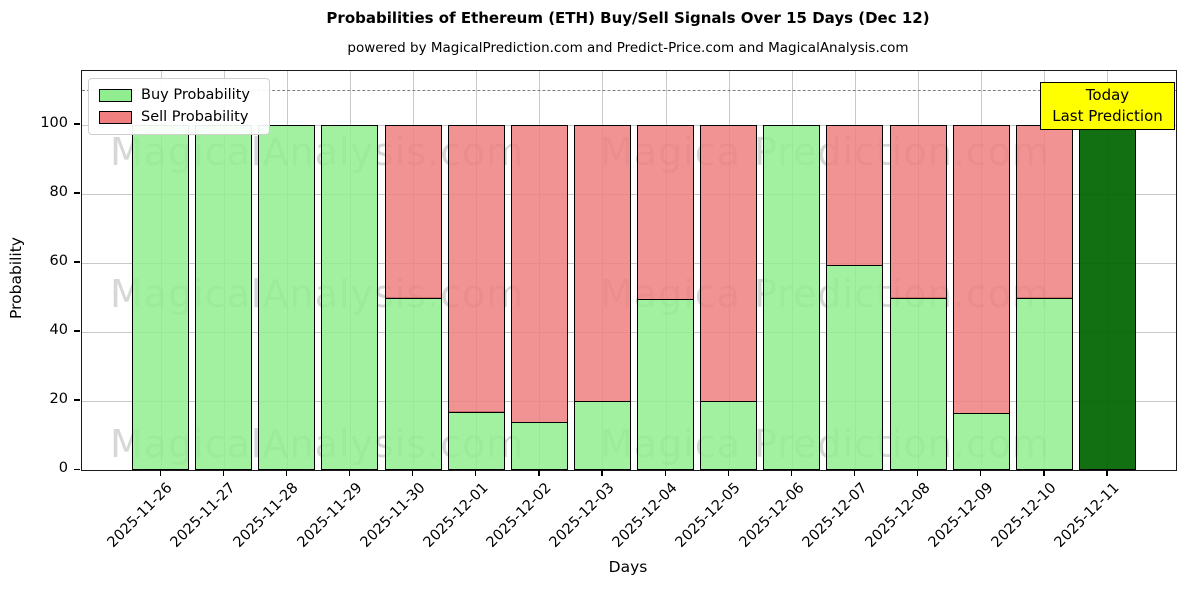  I want to click on x-tick-label: 2025-12-11, so click(1087, 515).